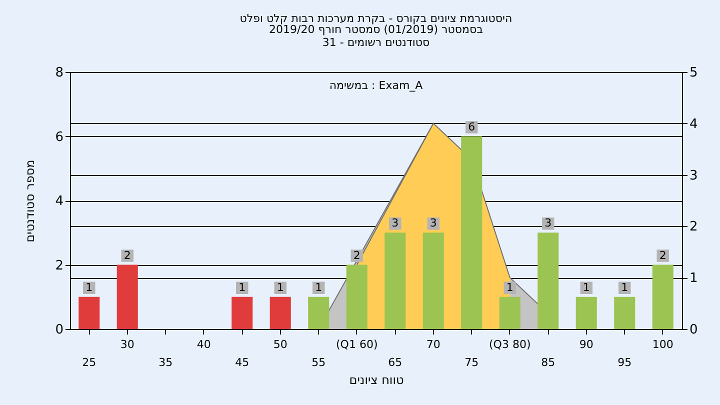 The width and height of the screenshot is (720, 405). I want to click on y2-tick-label: 2, so click(694, 227).